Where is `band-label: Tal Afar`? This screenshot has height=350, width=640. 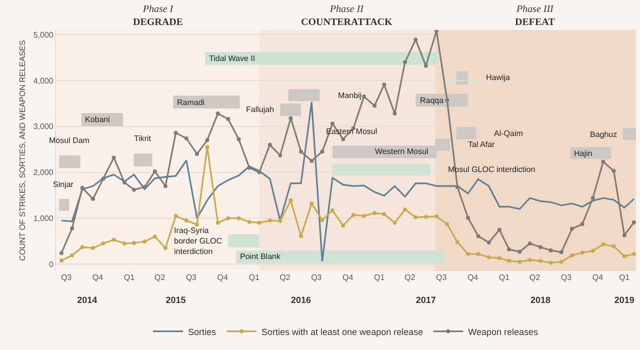 band-label: Tal Afar is located at coordinates (482, 144).